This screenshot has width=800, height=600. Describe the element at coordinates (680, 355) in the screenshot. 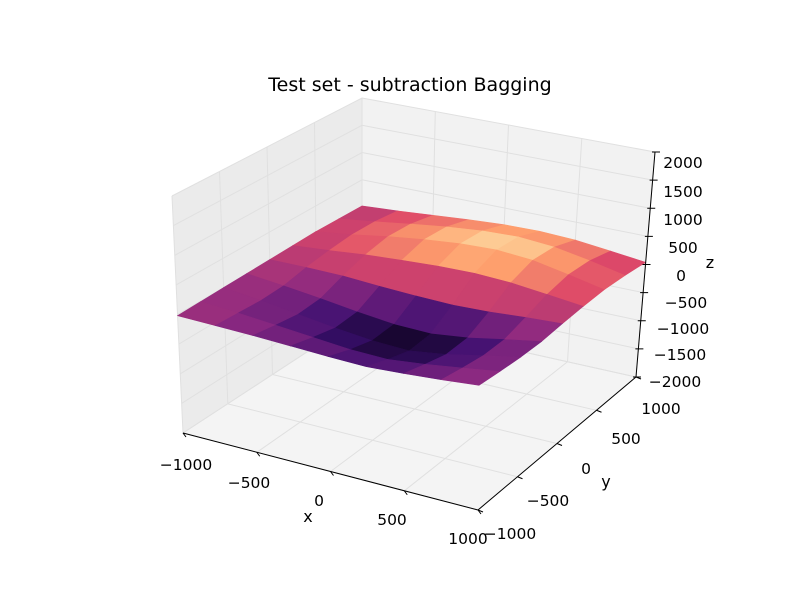

I see `z-tick-label: −1500` at that location.